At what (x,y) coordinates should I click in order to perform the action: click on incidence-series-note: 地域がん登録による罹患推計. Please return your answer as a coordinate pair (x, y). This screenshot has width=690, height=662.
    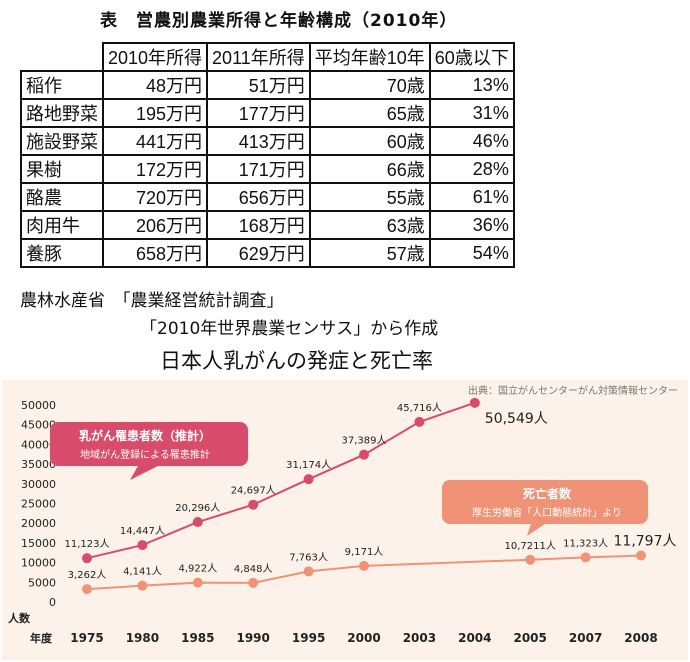
    Looking at the image, I should click on (145, 454).